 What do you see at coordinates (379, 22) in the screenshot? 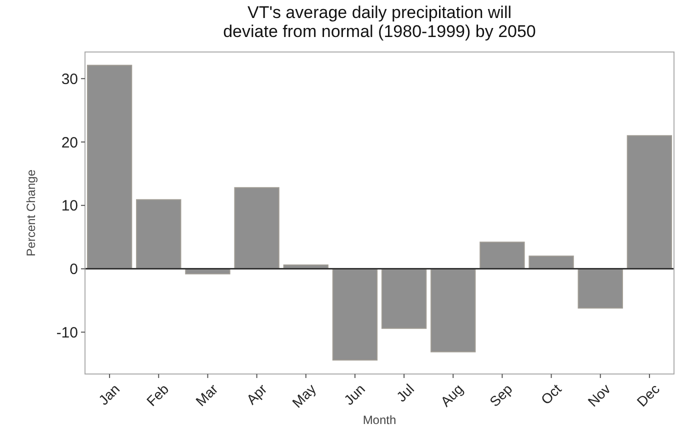
I see `chart-title: VT's average daily precipitation will deviate from normal (1980-1999) by 2050` at bounding box center [379, 22].